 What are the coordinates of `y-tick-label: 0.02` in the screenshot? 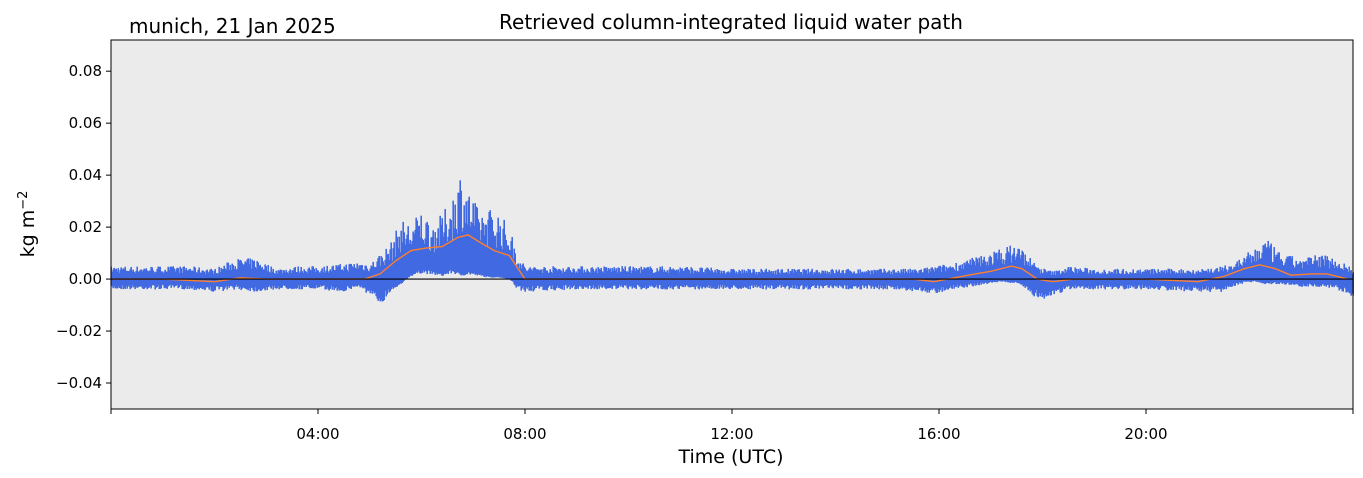 It's located at (85, 227).